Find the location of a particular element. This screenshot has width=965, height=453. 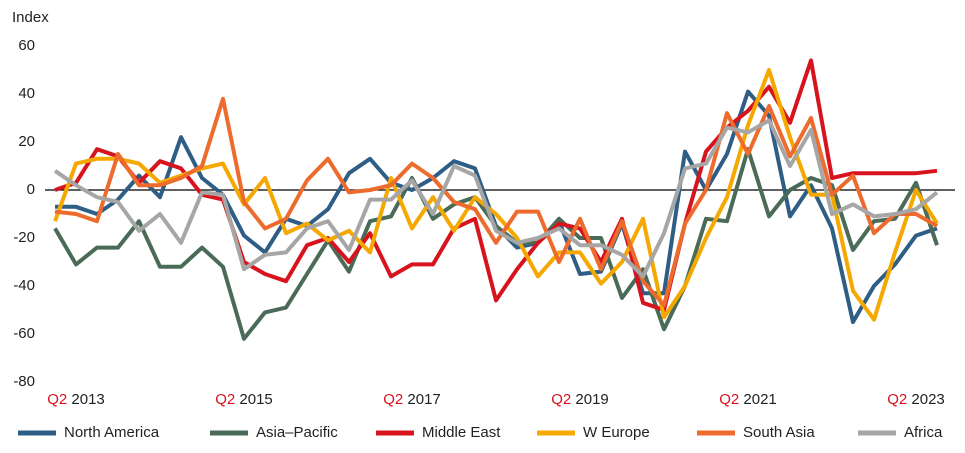

legend-label: North America is located at coordinates (112, 432).